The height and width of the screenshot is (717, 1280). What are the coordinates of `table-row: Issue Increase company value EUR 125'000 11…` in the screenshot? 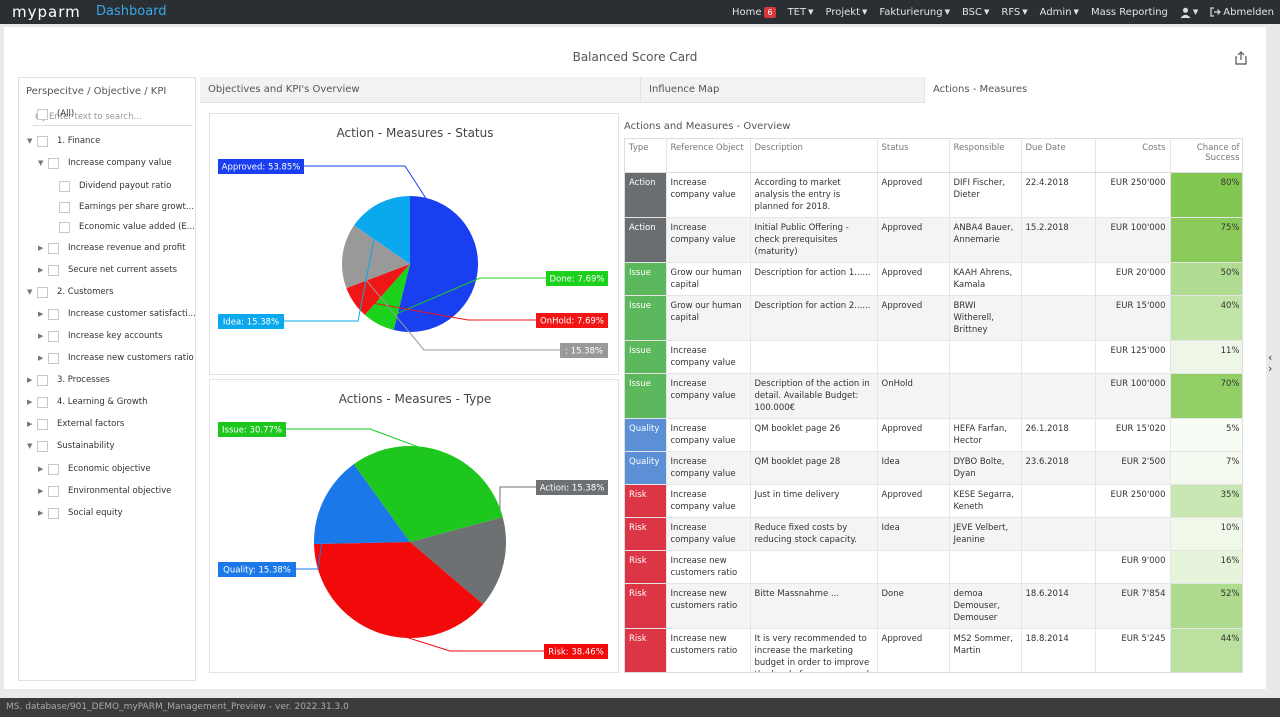 It's located at (933, 357).